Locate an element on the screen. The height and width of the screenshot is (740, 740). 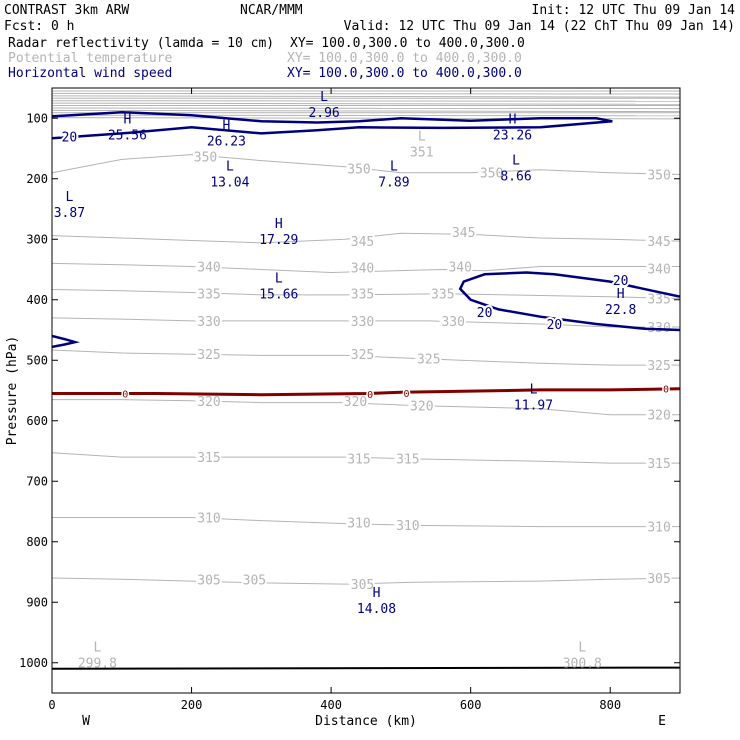
extremum-value: 26.23 is located at coordinates (226, 142).